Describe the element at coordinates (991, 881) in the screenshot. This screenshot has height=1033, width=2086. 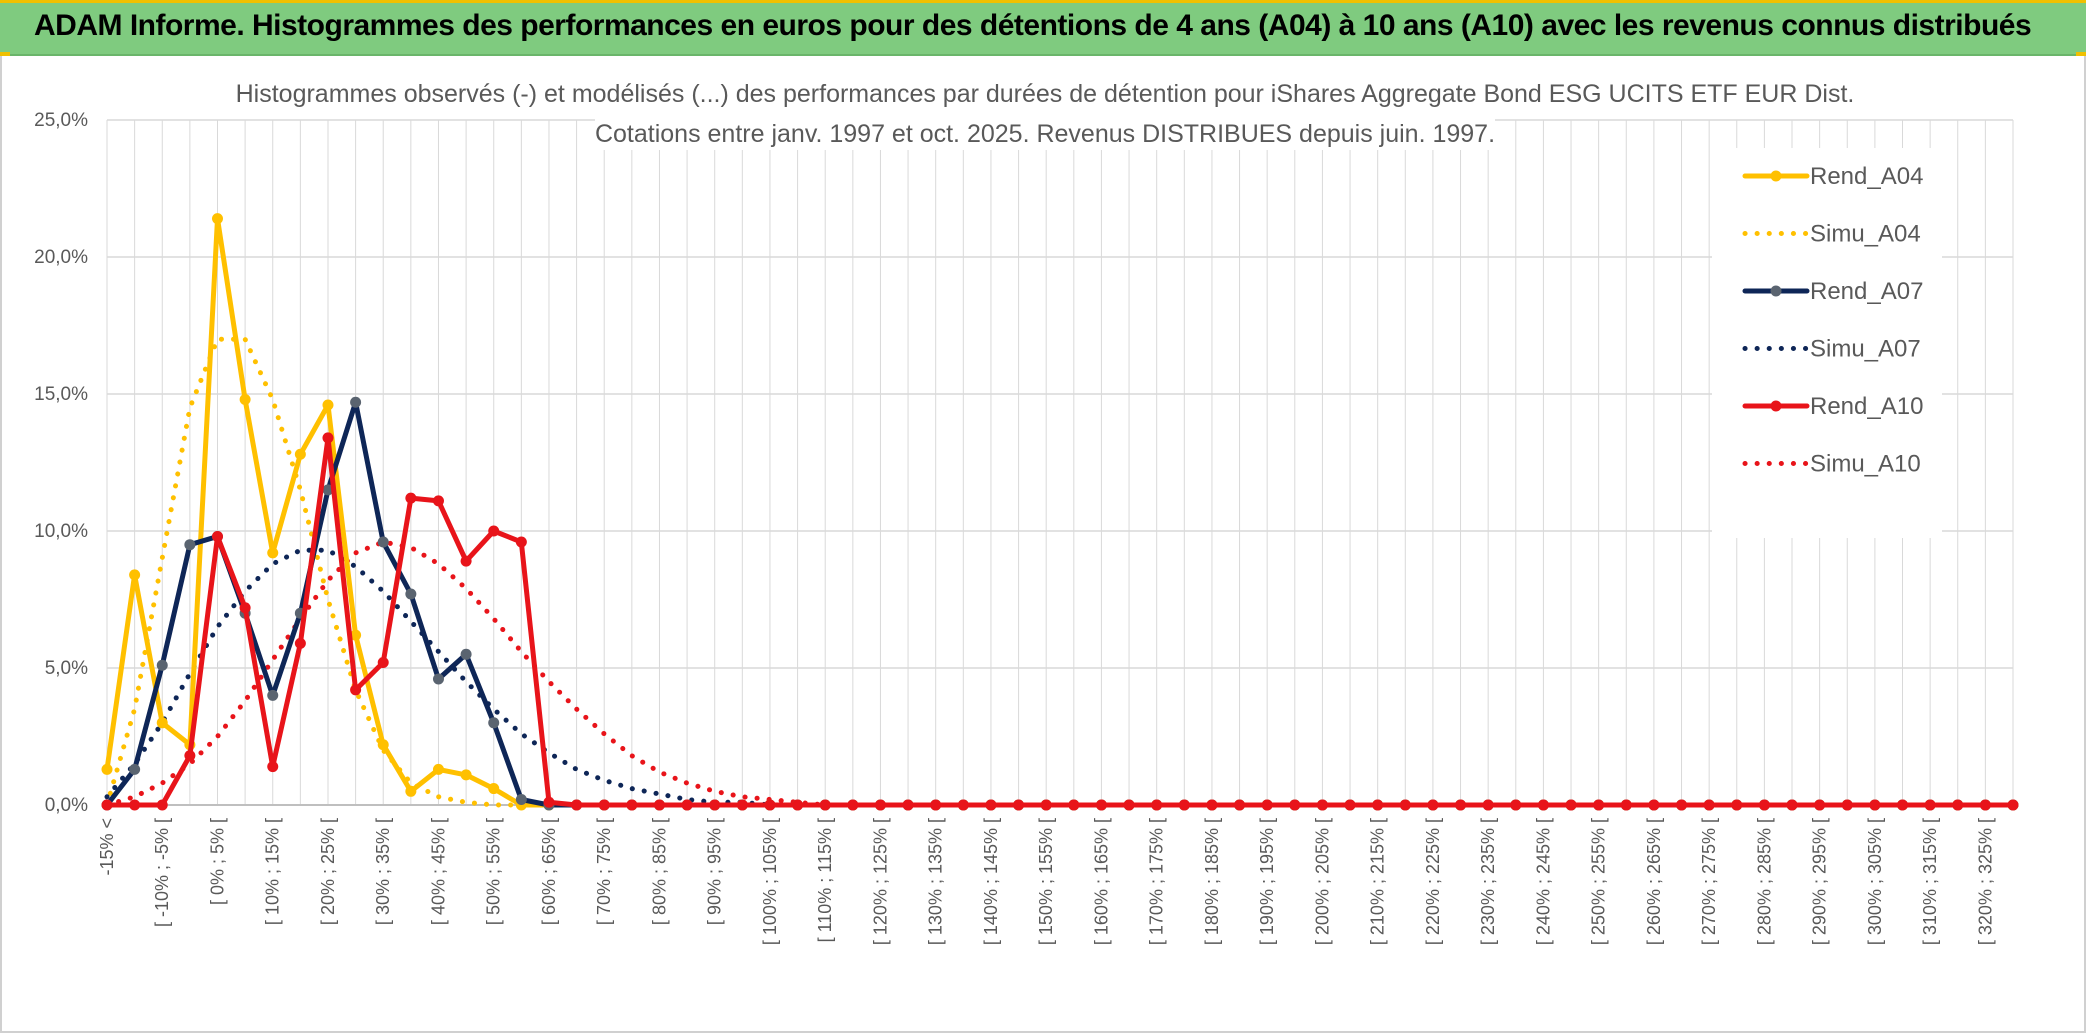
I see `x-tick-label: [ 140% ; 145% [` at that location.